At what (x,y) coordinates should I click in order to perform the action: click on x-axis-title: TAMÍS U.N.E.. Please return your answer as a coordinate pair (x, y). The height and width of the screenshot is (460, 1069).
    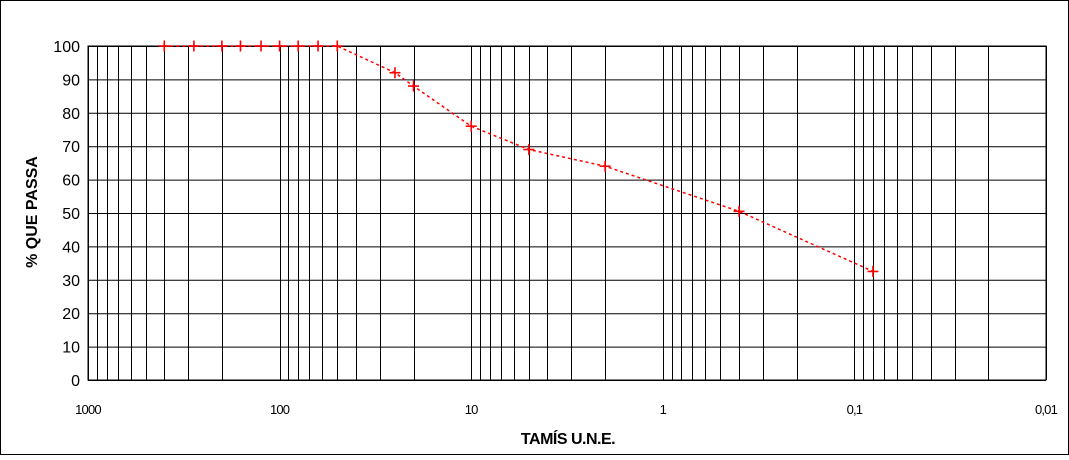
    Looking at the image, I should click on (568, 438).